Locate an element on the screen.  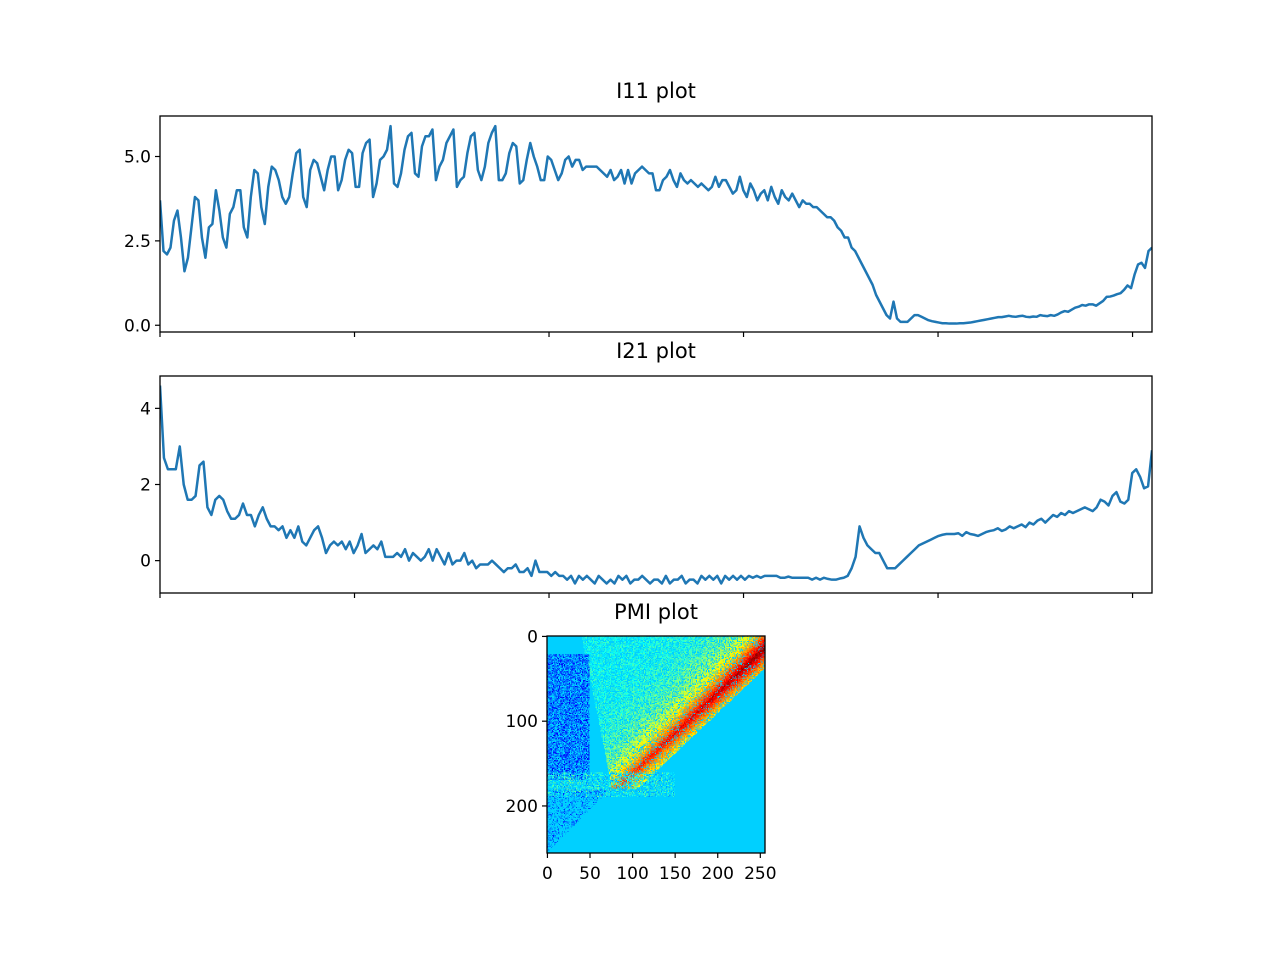
i21-ytick-label: 2 is located at coordinates (145, 486).